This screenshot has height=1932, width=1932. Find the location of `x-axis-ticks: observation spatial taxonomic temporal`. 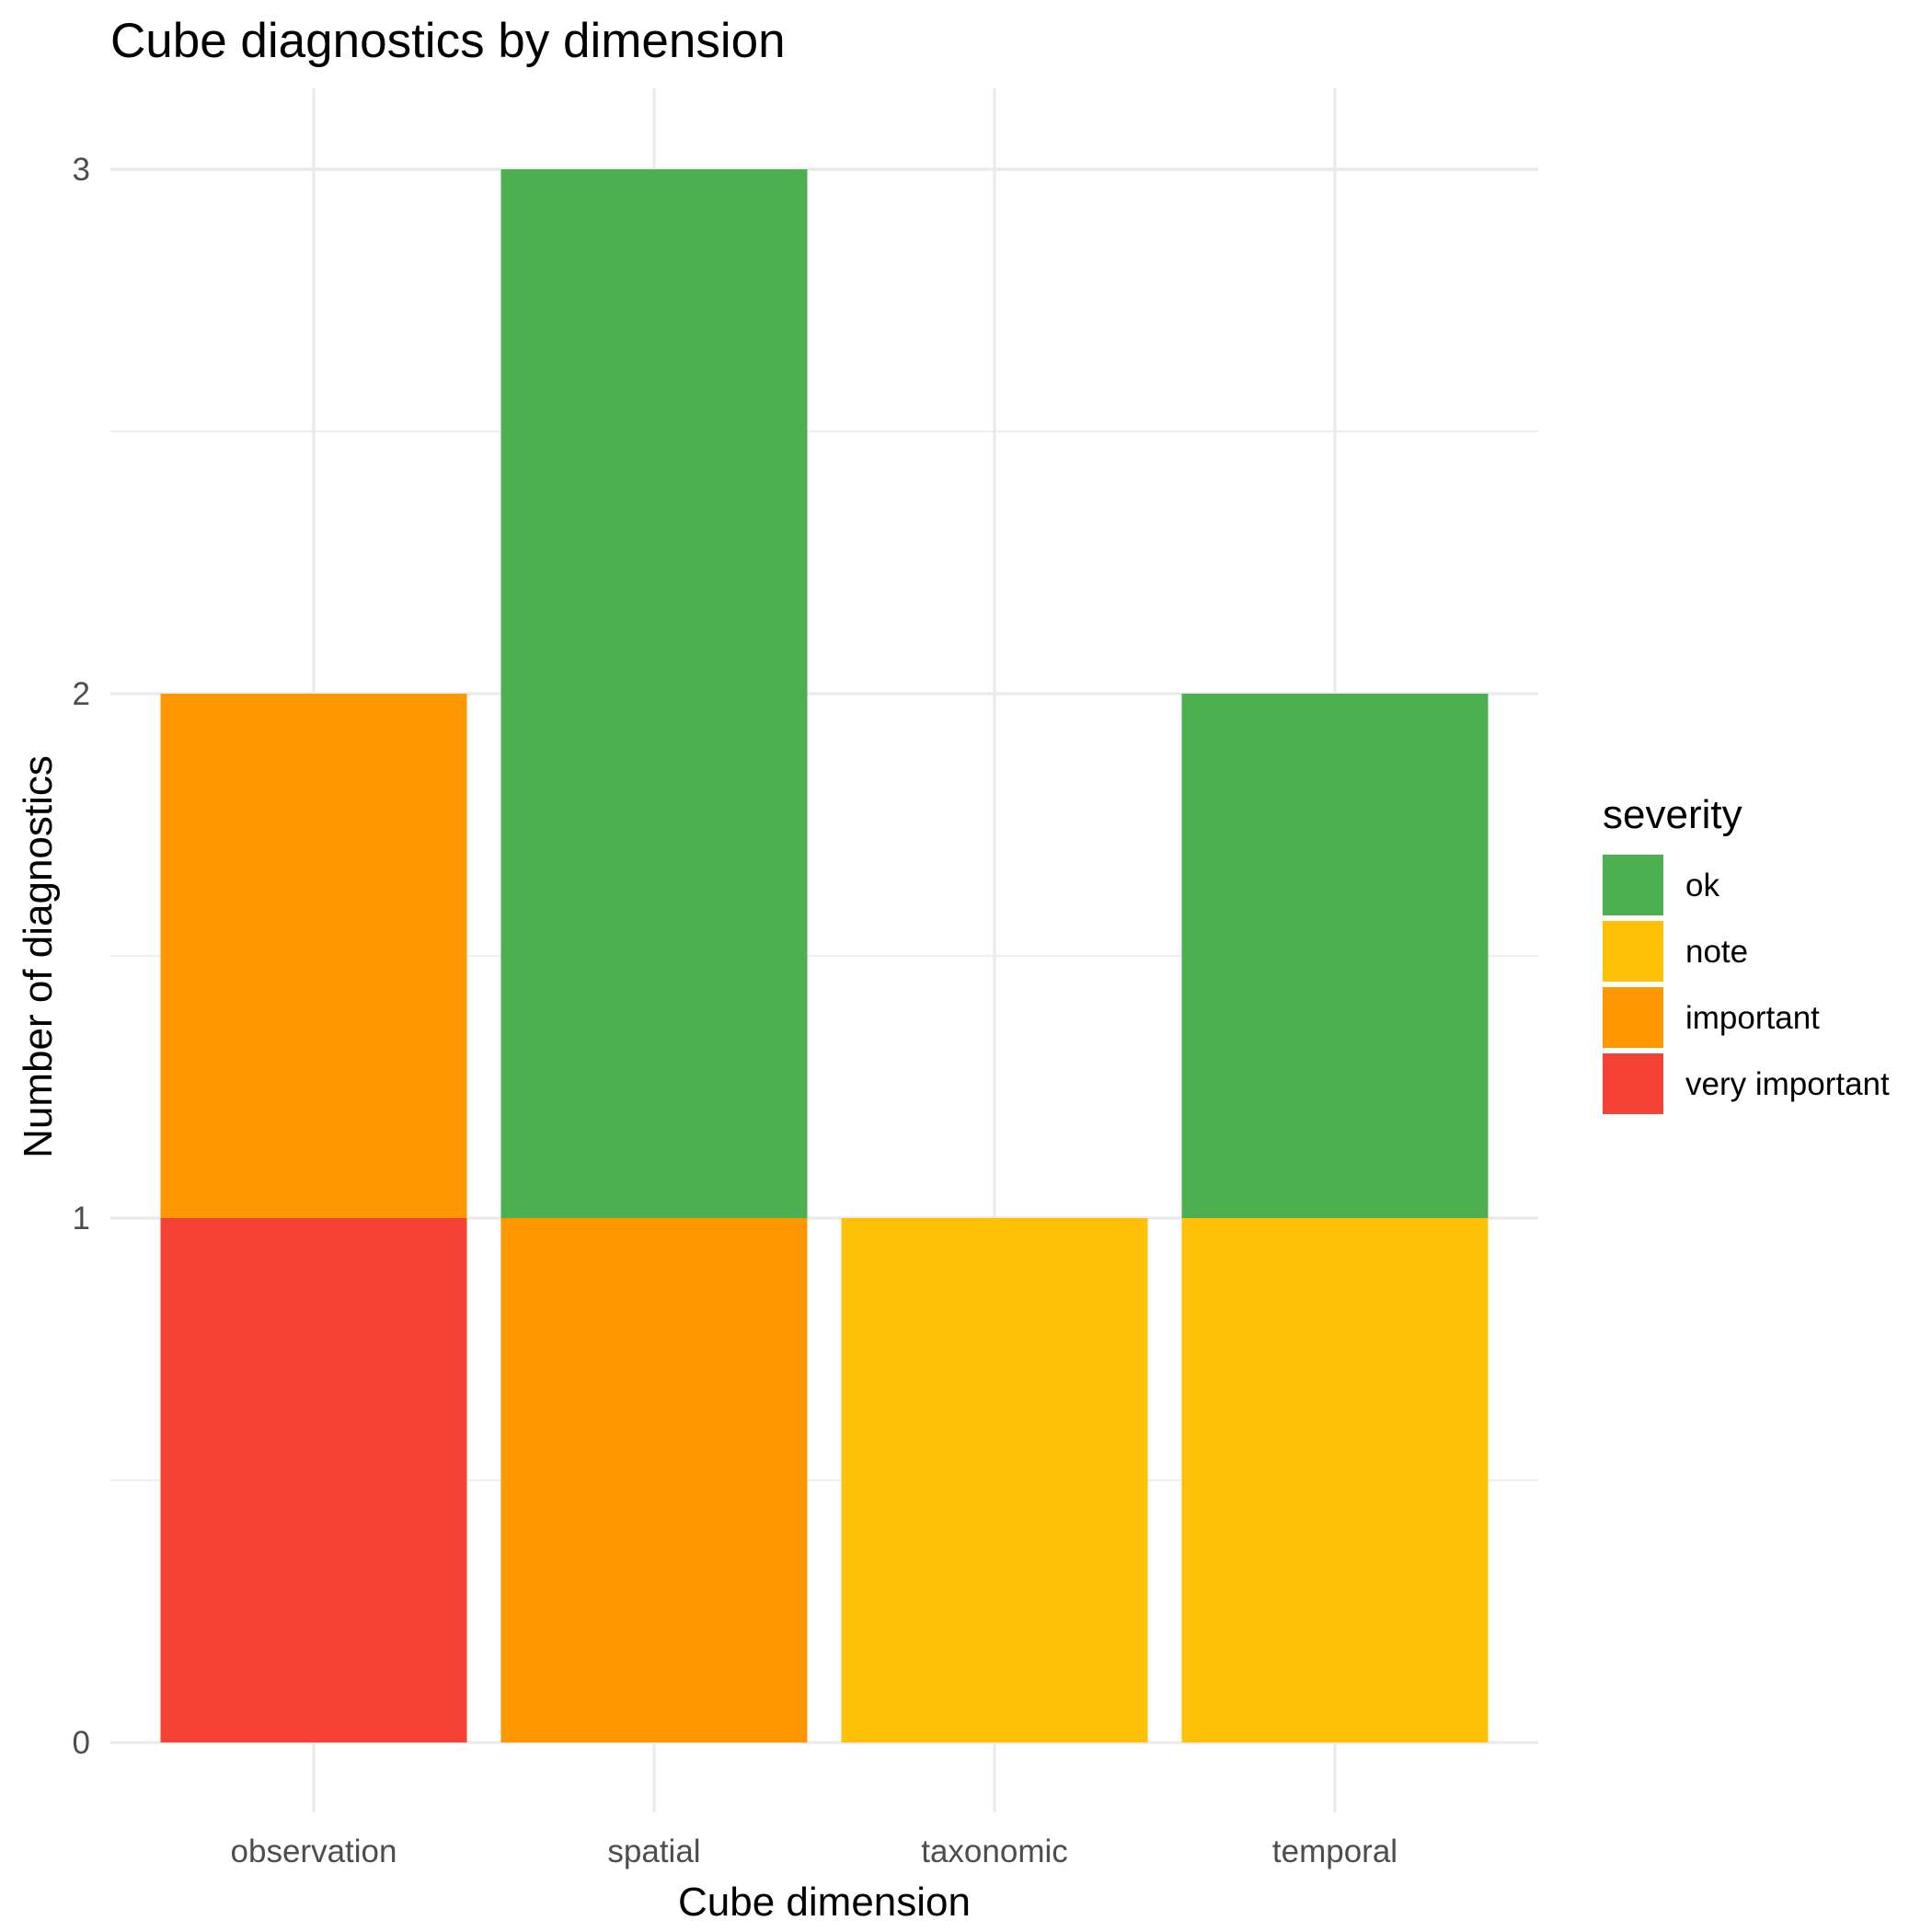

x-axis-ticks: observation spatial taxonomic temporal is located at coordinates (814, 1851).